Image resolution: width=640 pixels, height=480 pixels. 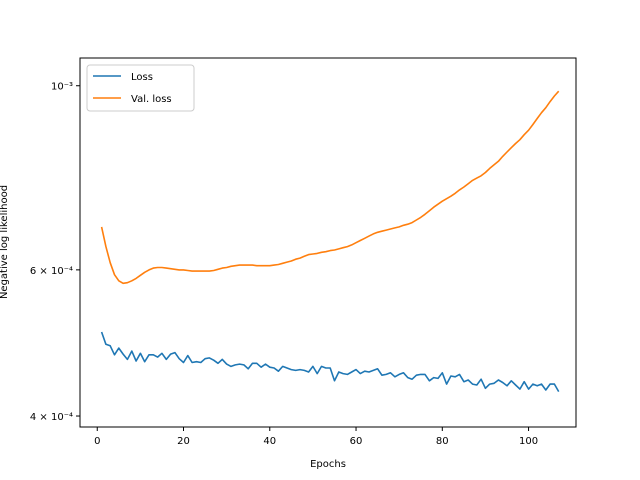 What do you see at coordinates (5, 242) in the screenshot?
I see `y-axis-label: Negative log likelihood` at bounding box center [5, 242].